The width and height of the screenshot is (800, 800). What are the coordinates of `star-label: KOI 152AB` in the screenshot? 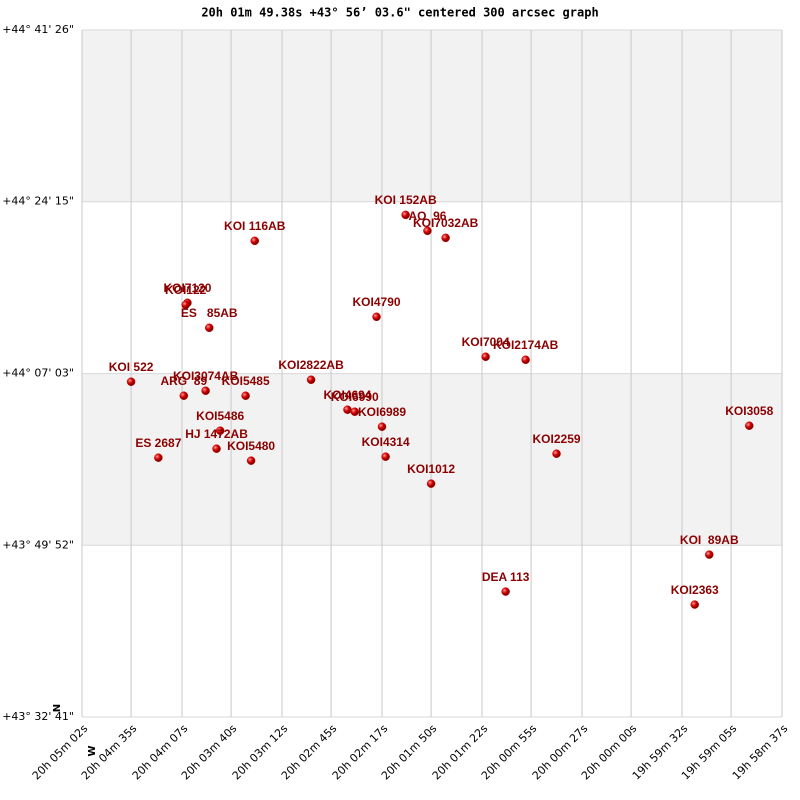 It's located at (406, 200).